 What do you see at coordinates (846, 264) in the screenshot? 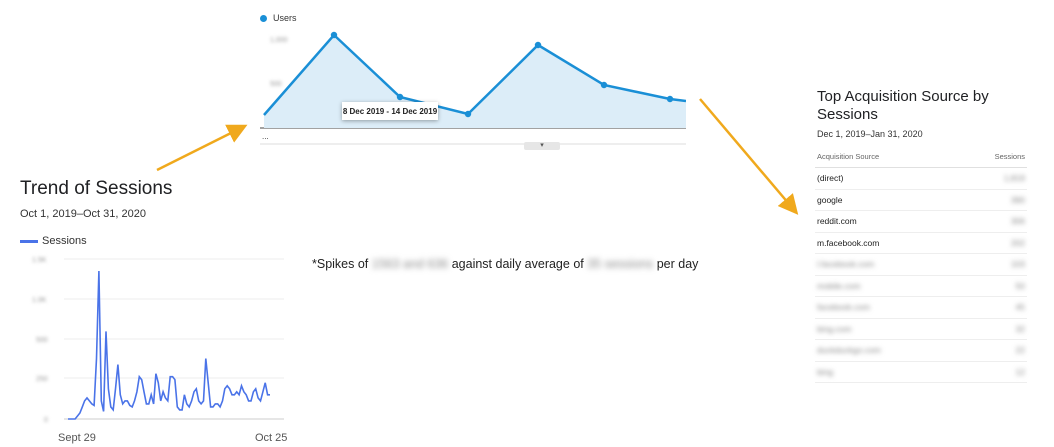
I see `acquisition-source: l.facebook.com` at bounding box center [846, 264].